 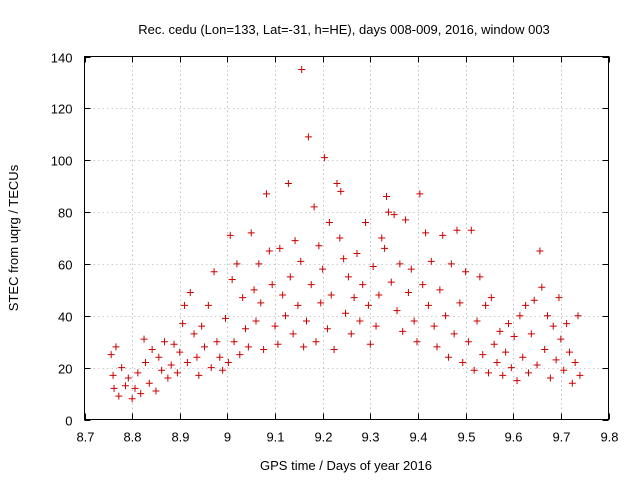 I want to click on y-tick-label: 40, so click(x=65, y=317).